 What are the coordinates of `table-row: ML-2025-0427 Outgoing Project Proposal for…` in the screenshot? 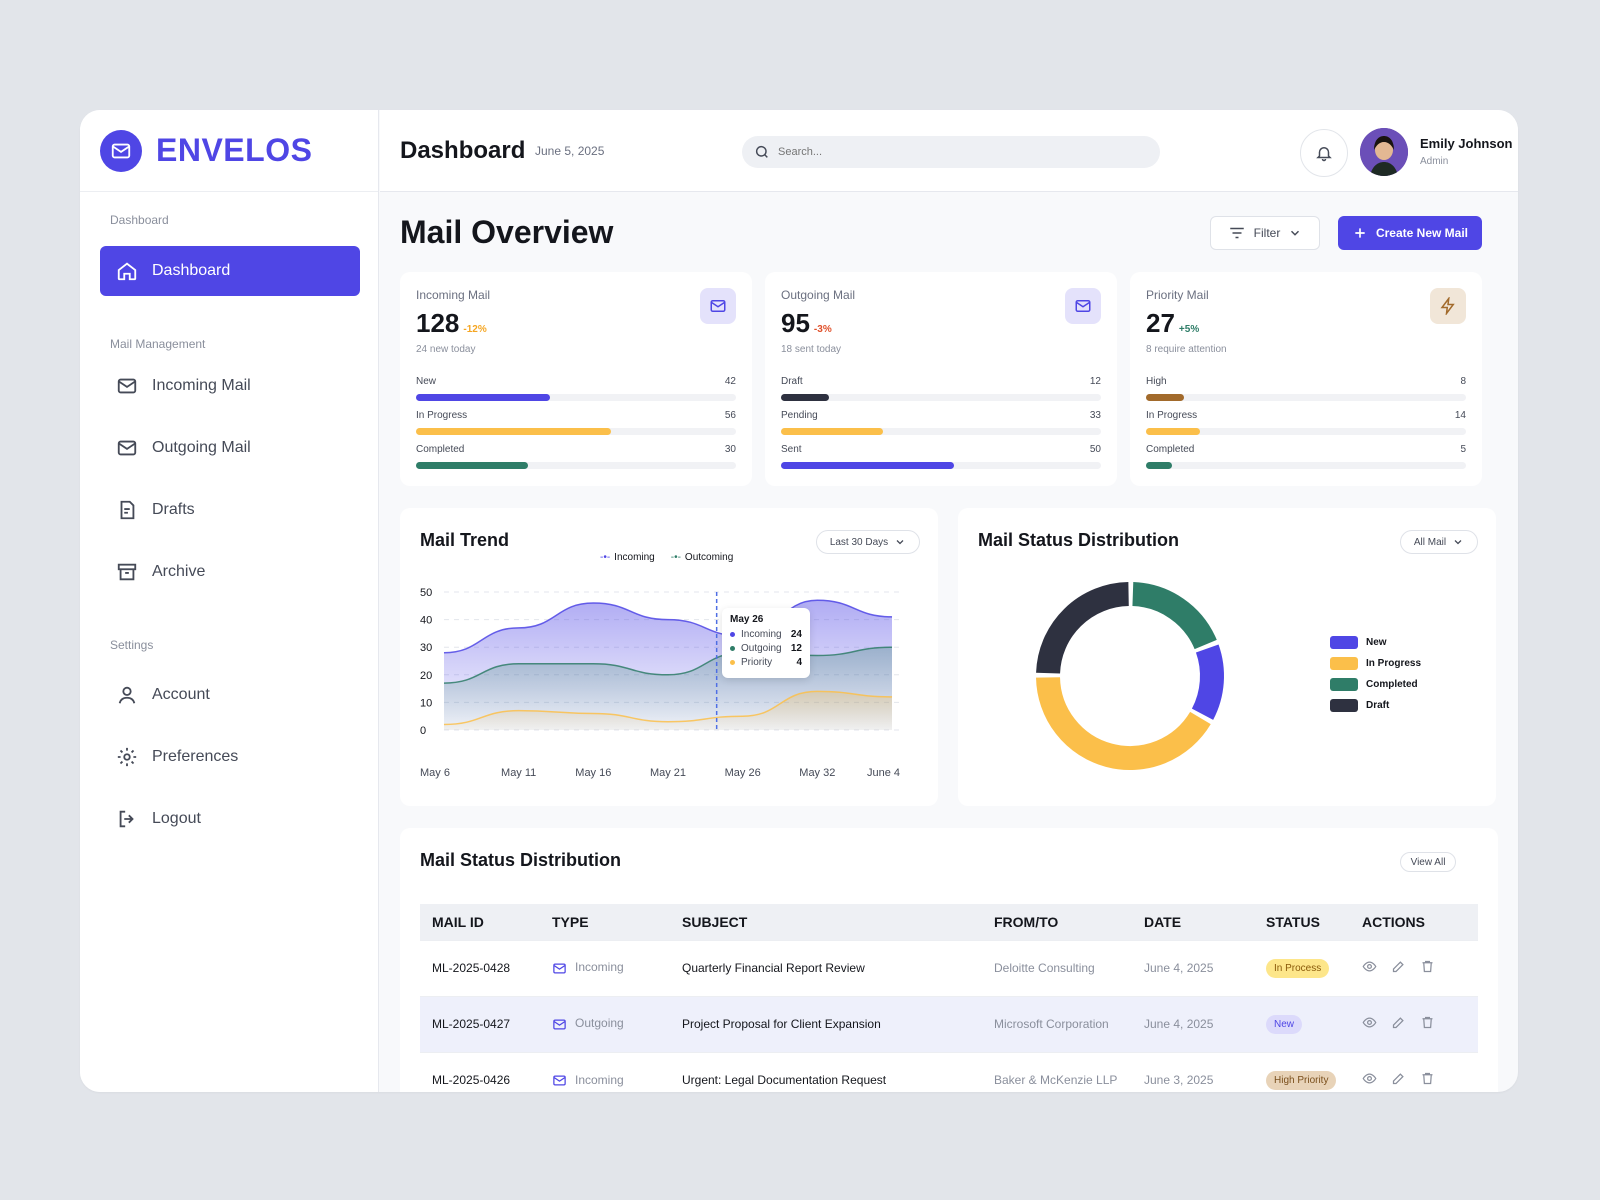 It's located at (949, 1023).